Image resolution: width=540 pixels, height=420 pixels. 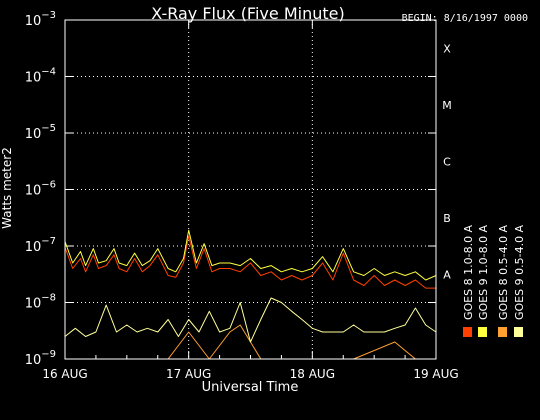 What do you see at coordinates (519, 272) in the screenshot?
I see `legend-label: GOES 9 0.5-4.0 A` at bounding box center [519, 272].